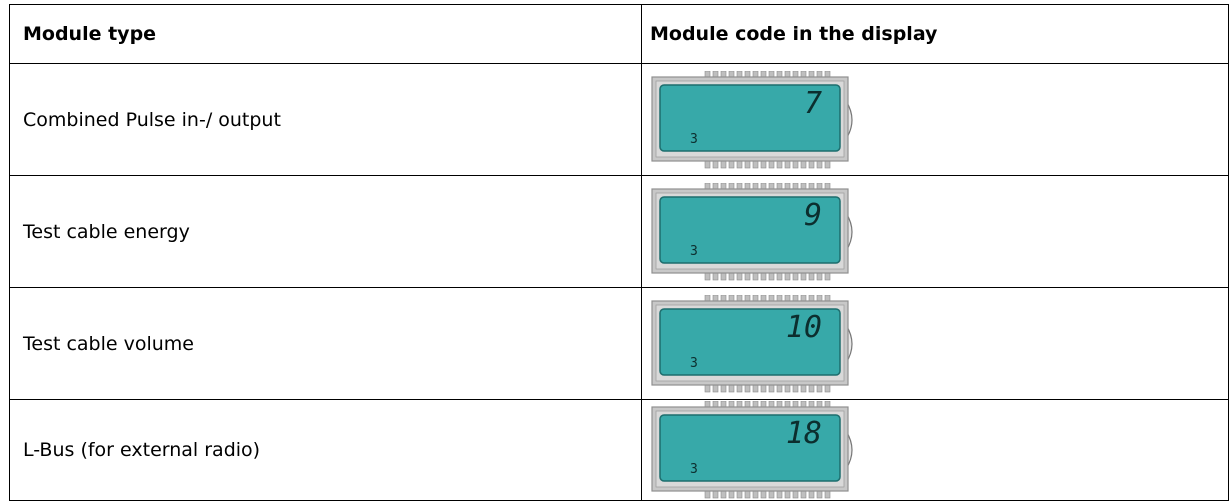 Image resolution: width=1231 pixels, height=501 pixels. I want to click on module-display: 10 3, so click(935, 343).